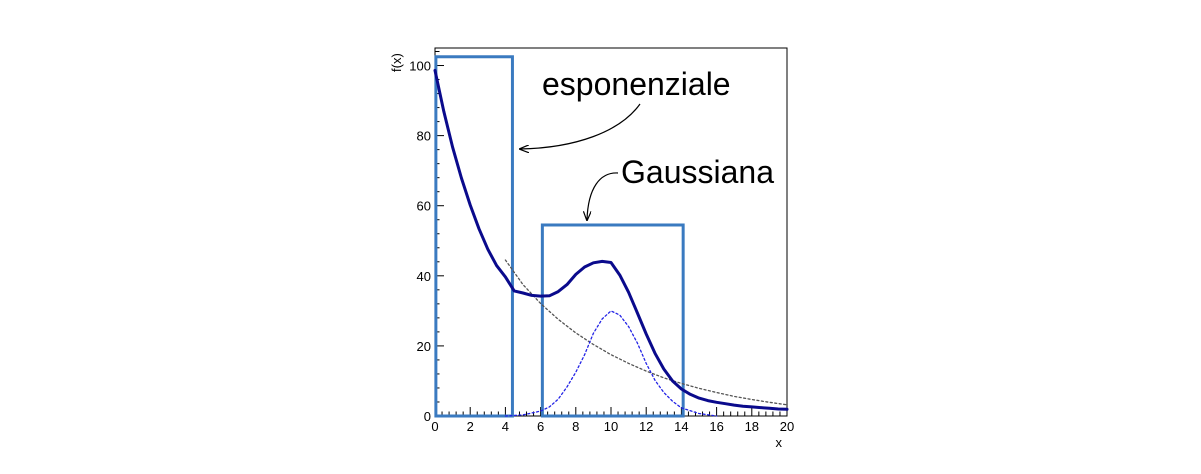 Image resolution: width=1201 pixels, height=474 pixels. Describe the element at coordinates (752, 426) in the screenshot. I see `x-tick-label: 18` at that location.